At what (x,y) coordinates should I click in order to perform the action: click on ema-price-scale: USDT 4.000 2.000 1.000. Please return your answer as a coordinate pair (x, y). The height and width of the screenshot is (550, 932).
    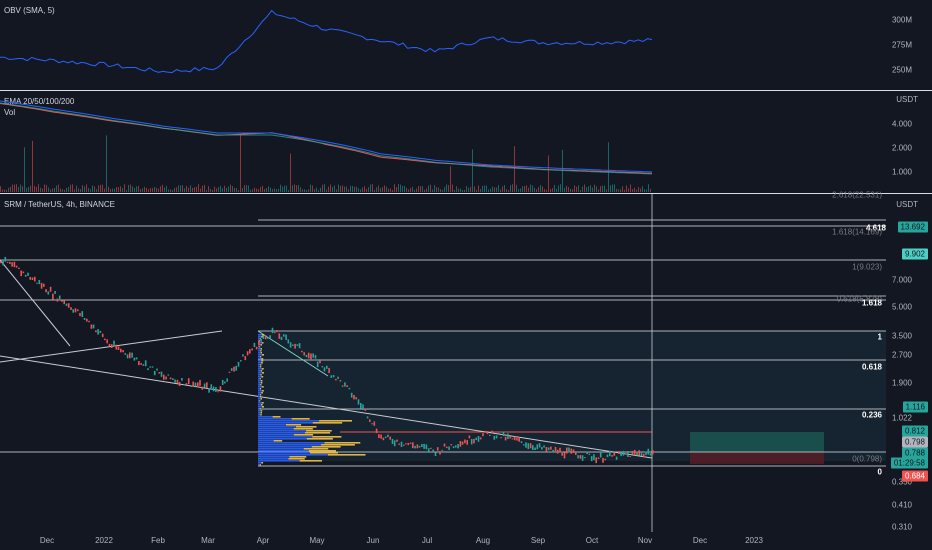
    Looking at the image, I should click on (910, 142).